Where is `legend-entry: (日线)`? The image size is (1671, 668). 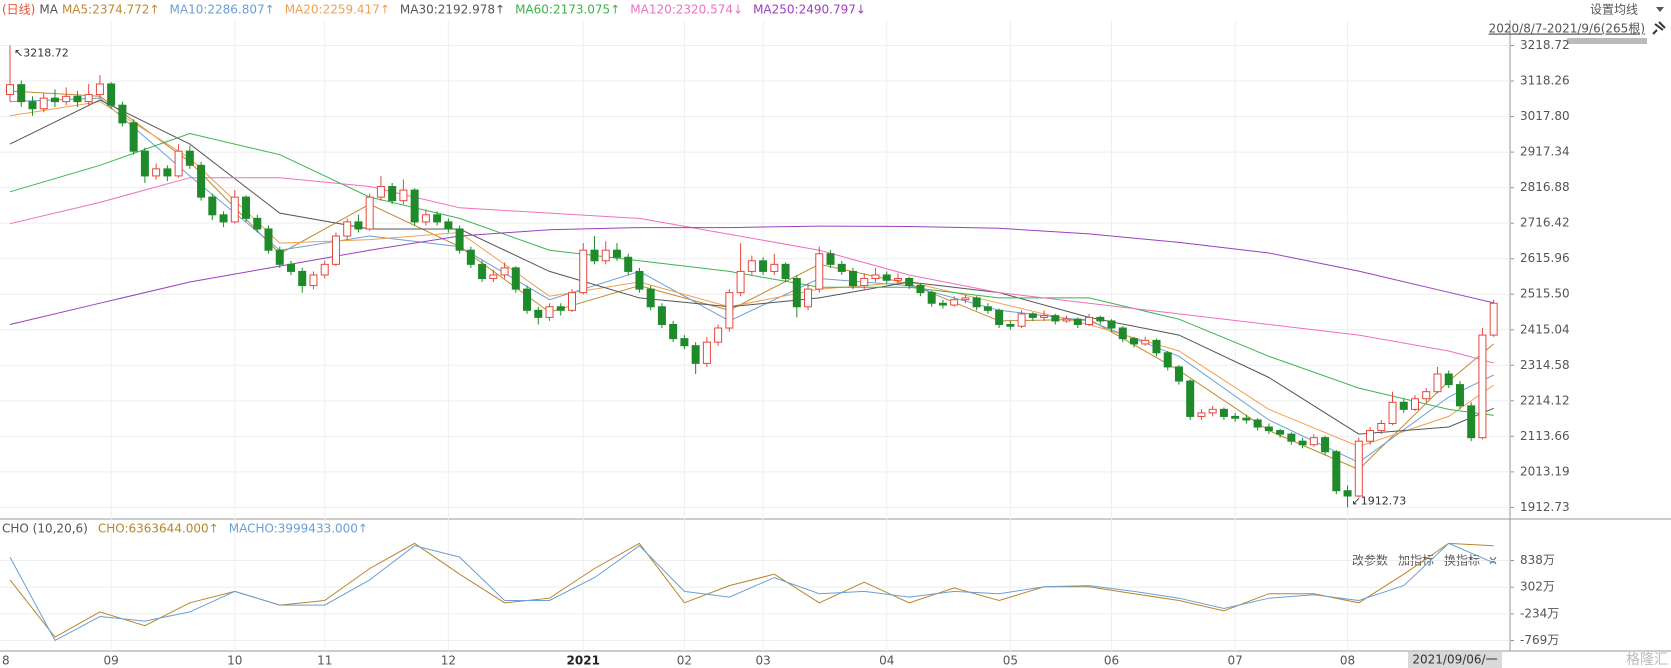
legend-entry: (日线) is located at coordinates (18, 10).